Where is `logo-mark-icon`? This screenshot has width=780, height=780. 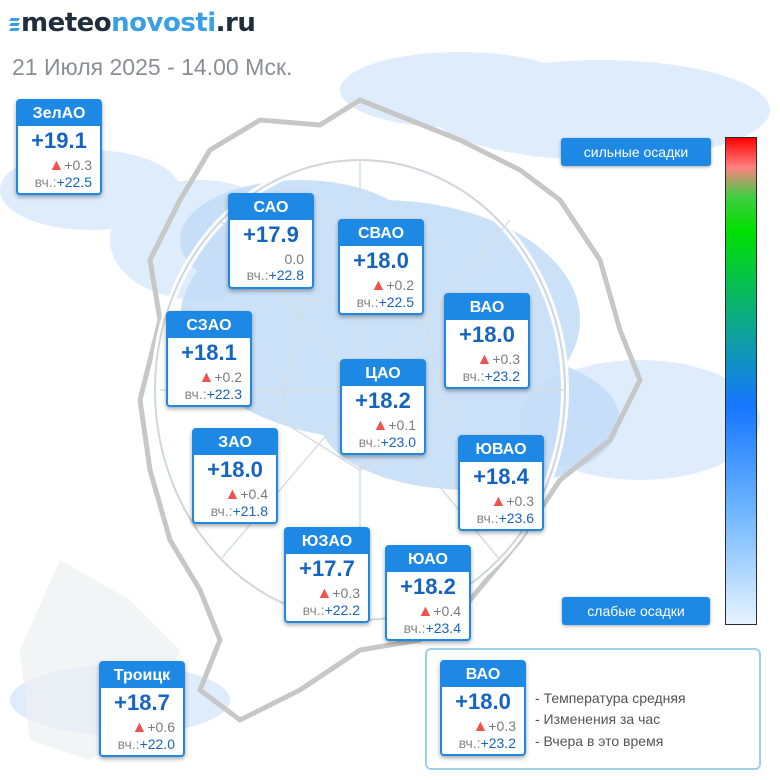
logo-mark-icon is located at coordinates (14, 24).